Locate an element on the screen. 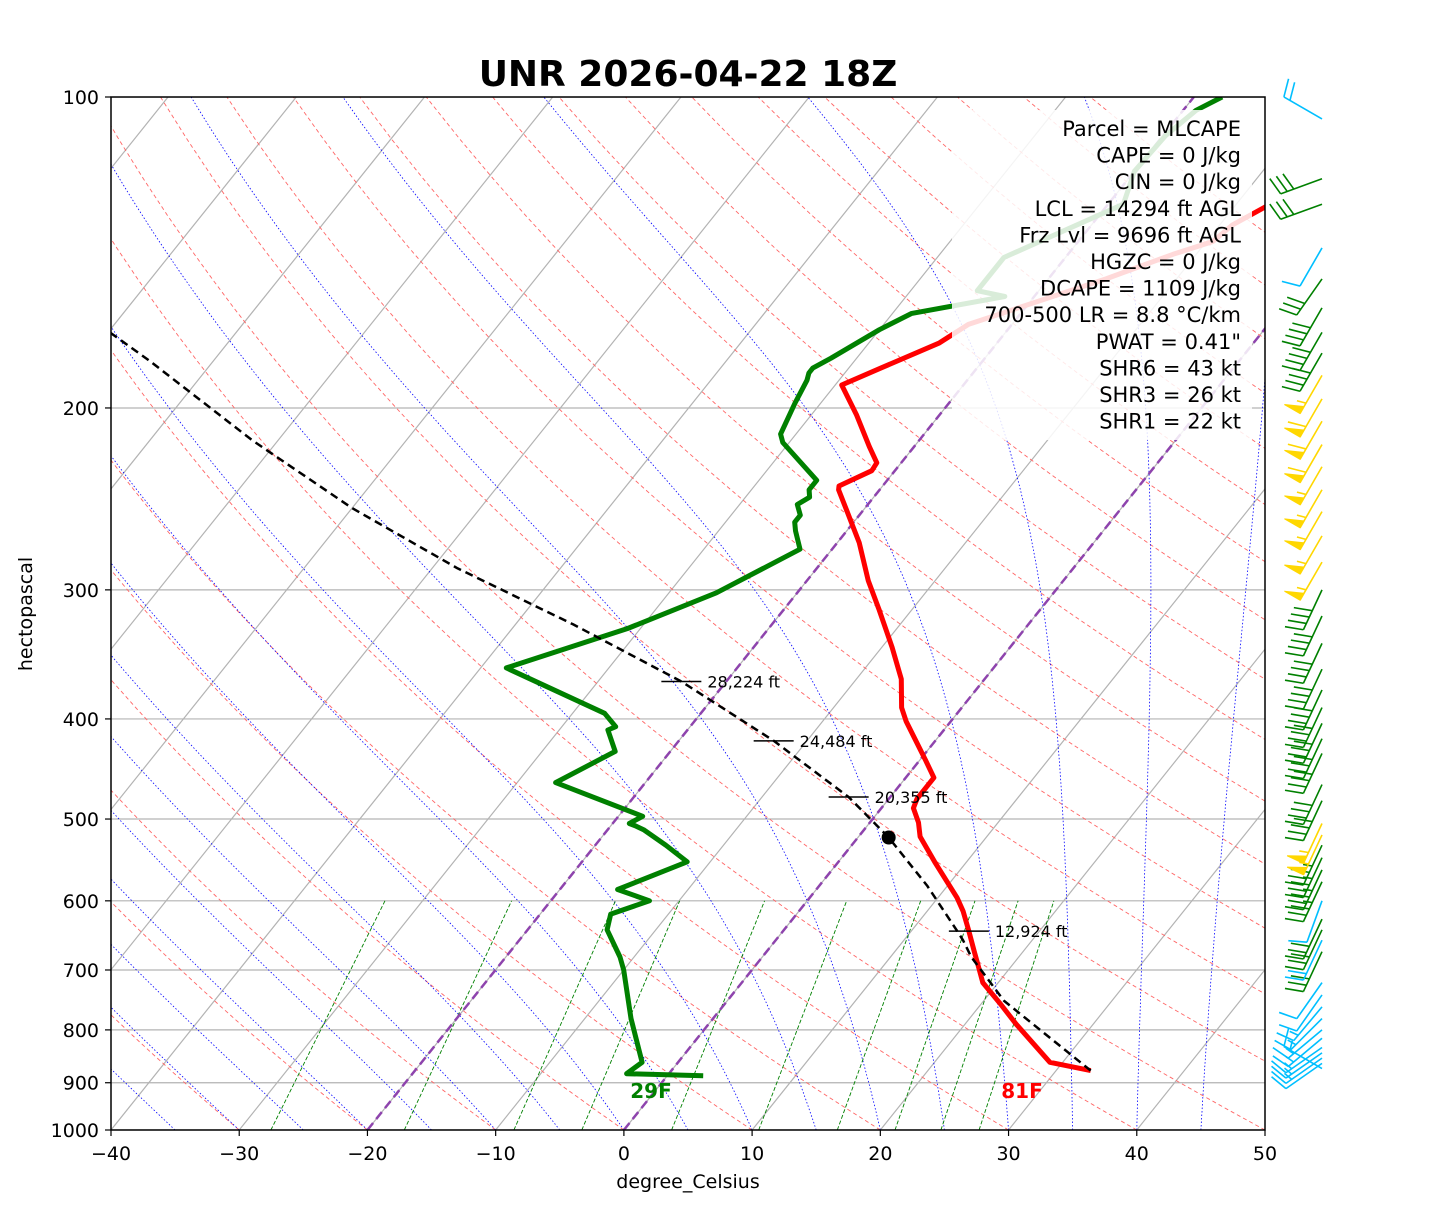  y-tick-label: 900 is located at coordinates (81, 1084).